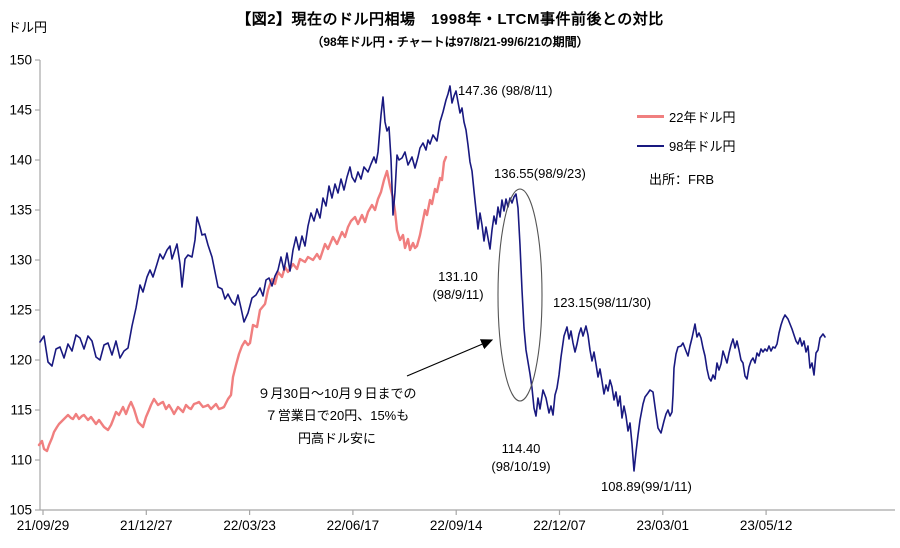 The width and height of the screenshot is (900, 548). Describe the element at coordinates (20, 360) in the screenshot. I see `y-tick-label: 120` at that location.